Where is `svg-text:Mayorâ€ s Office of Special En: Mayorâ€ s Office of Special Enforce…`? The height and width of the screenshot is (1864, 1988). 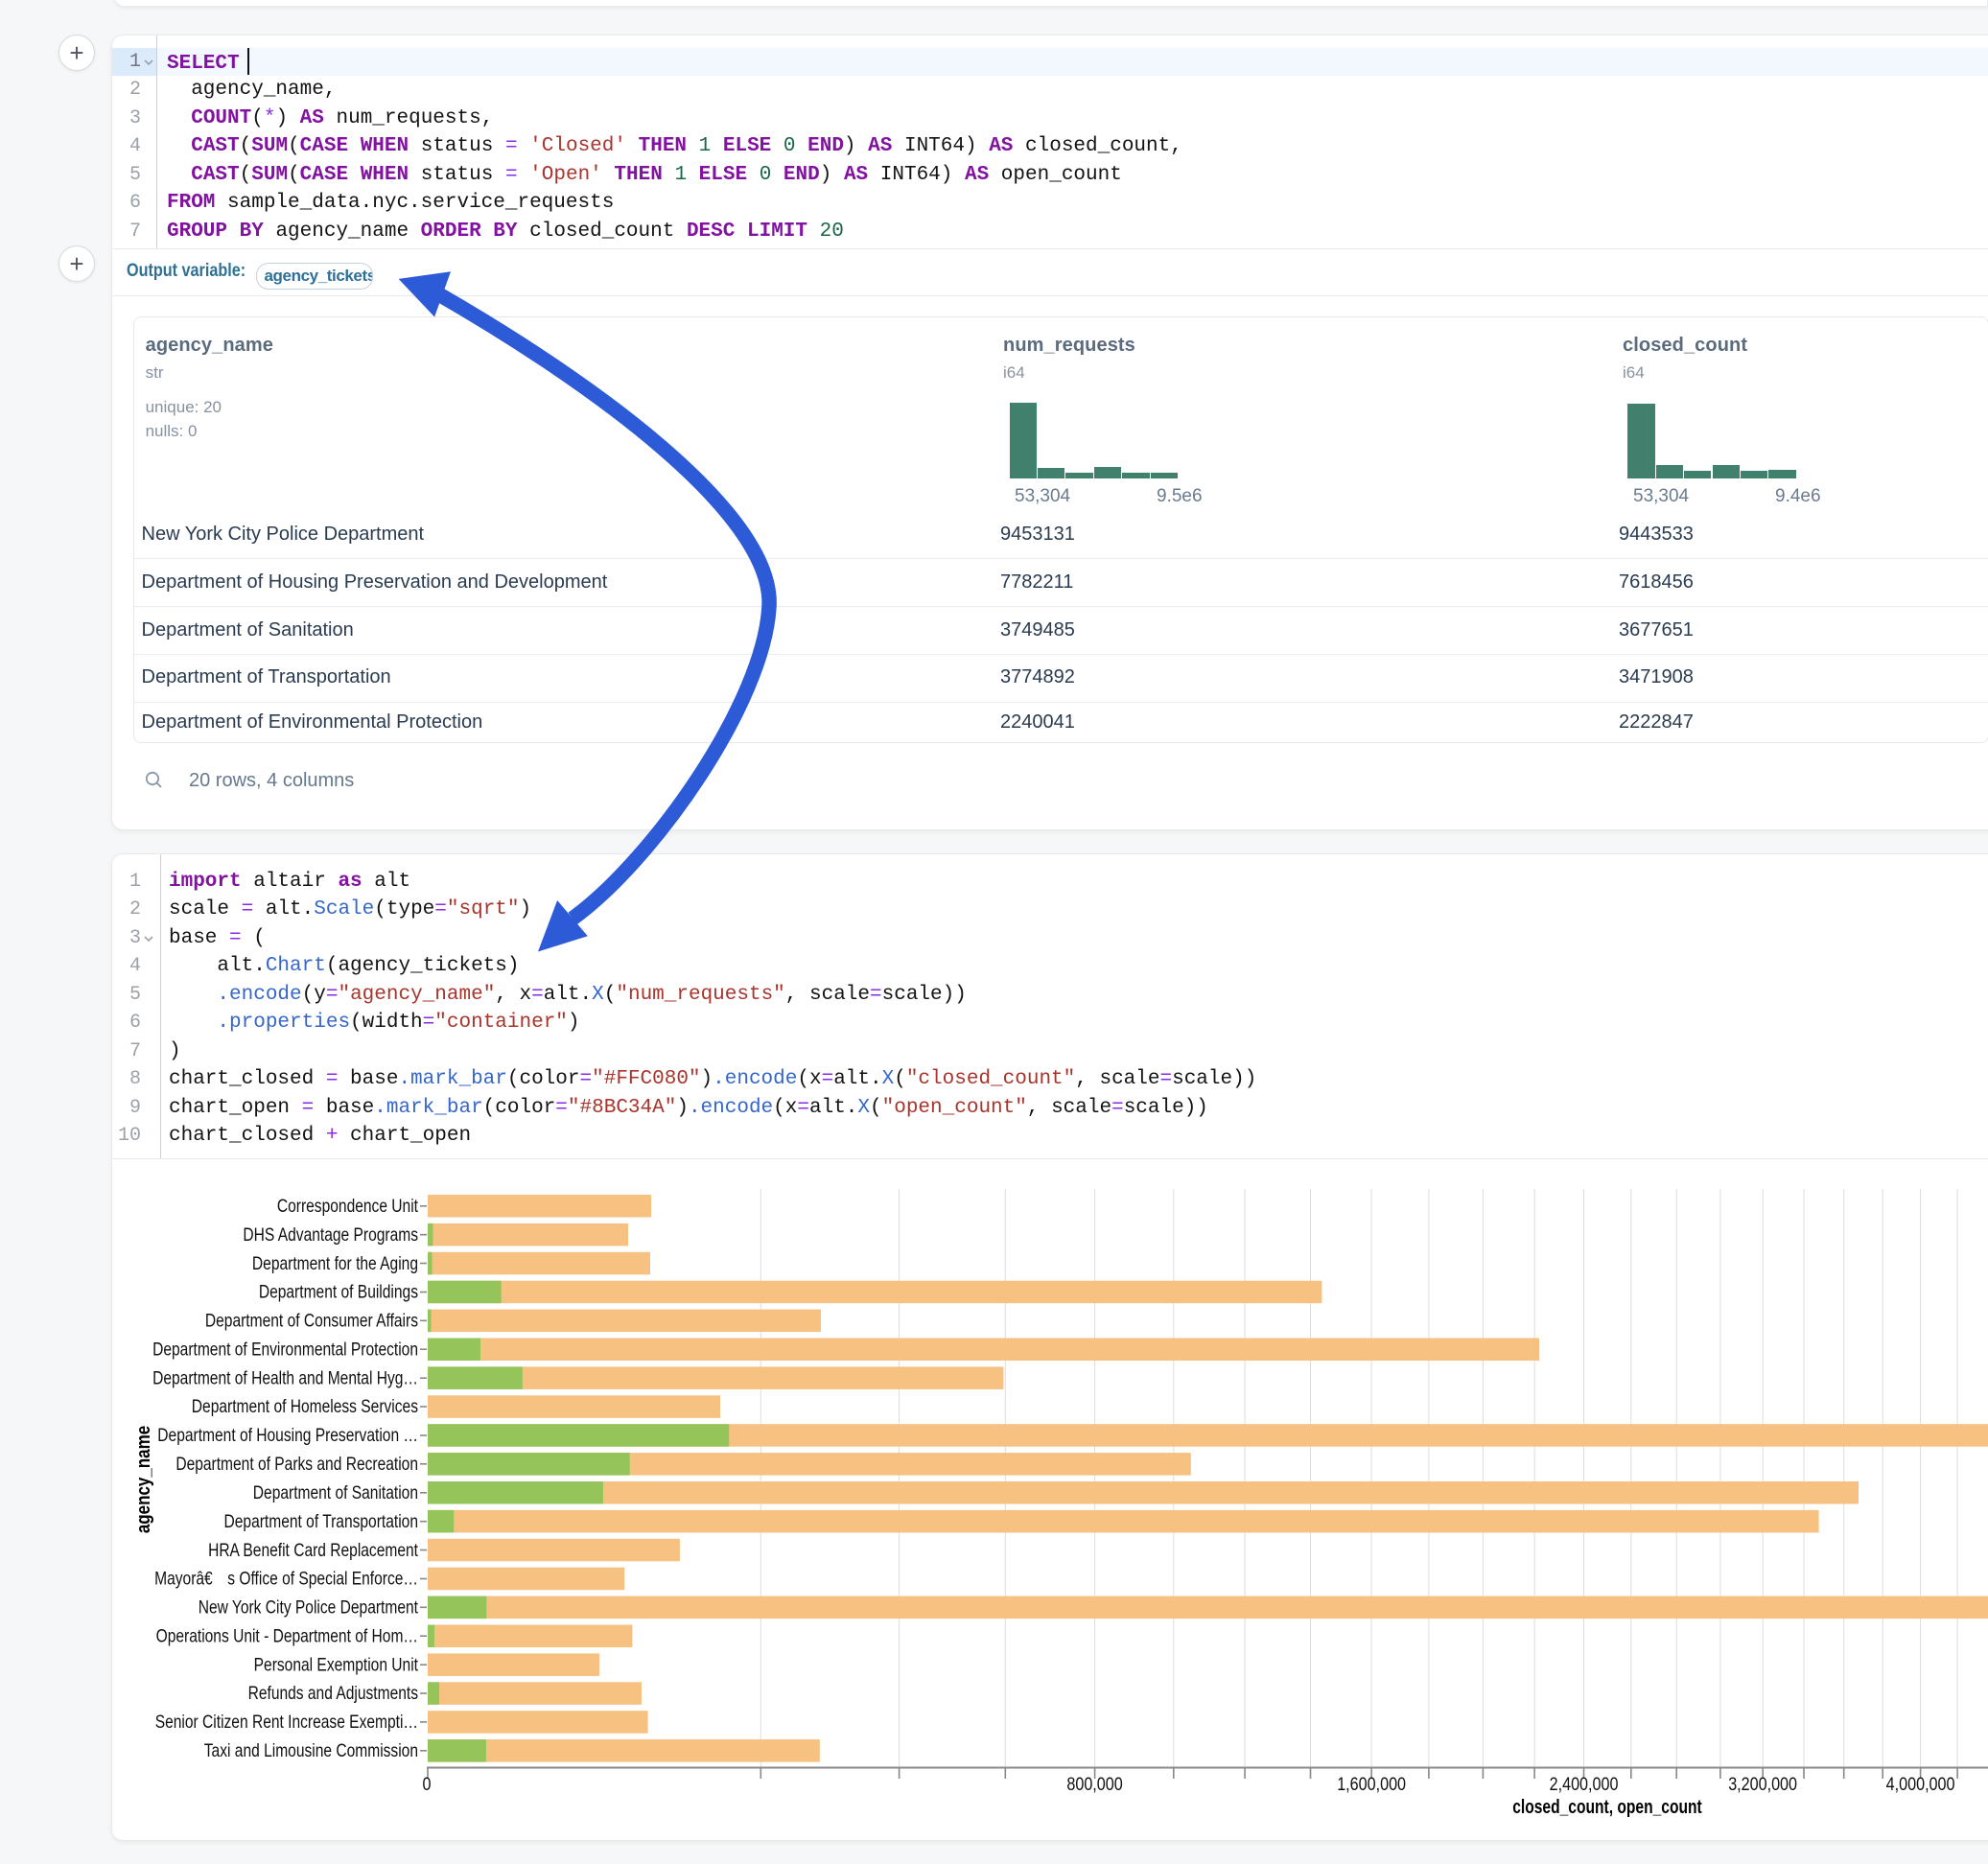
svg-text:Mayorâ€ s Office of Special En: Mayorâ€ s Office of Special Enforce… is located at coordinates (286, 1578).